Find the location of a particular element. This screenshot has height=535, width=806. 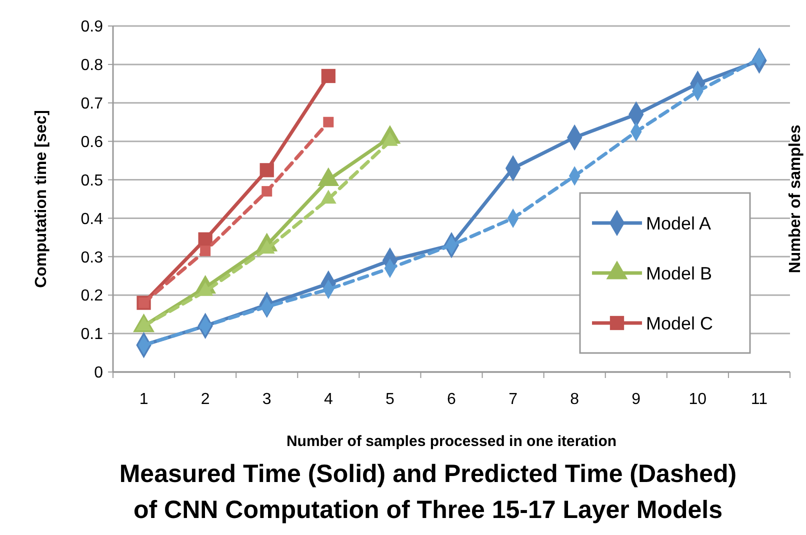

x-axis-title: Number of samples processed in one iteration is located at coordinates (451, 441).